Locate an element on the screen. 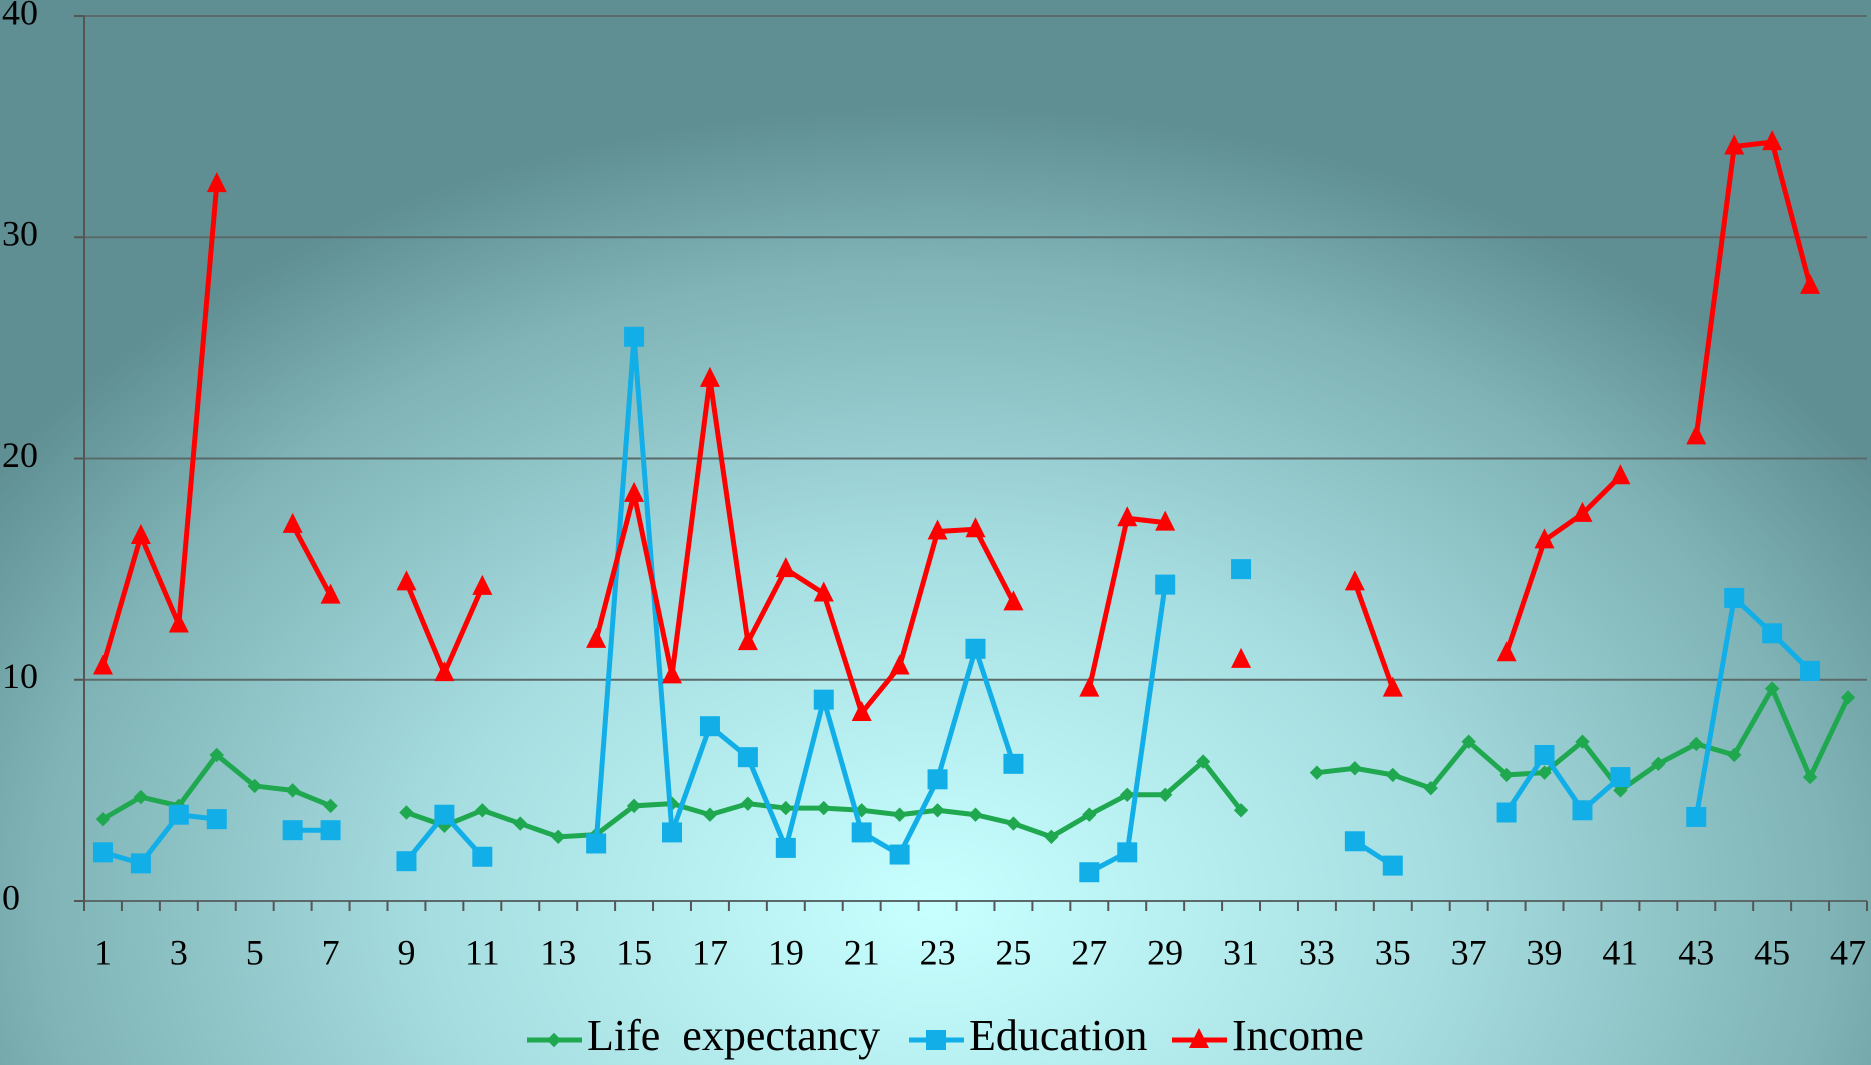 The image size is (1871, 1065). legend-label: Life expectancy is located at coordinates (733, 1035).